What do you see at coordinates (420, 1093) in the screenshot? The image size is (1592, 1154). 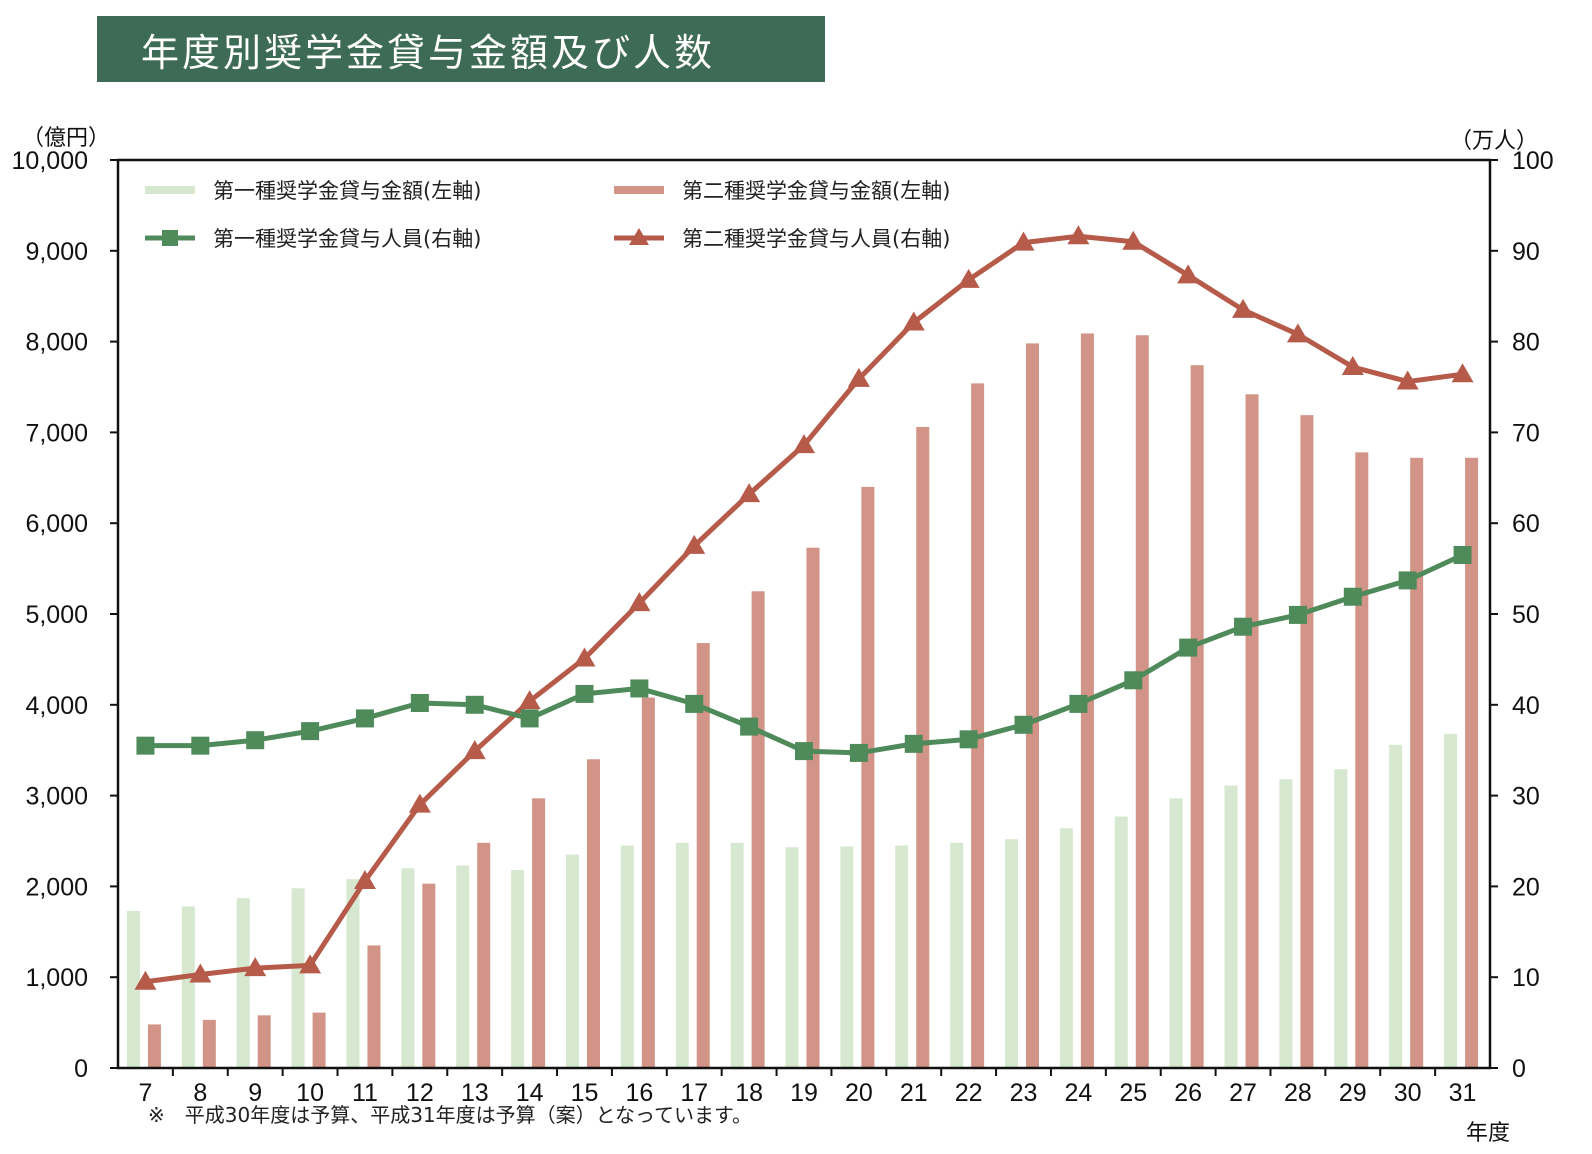 I see `x-tick-label: 12` at bounding box center [420, 1093].